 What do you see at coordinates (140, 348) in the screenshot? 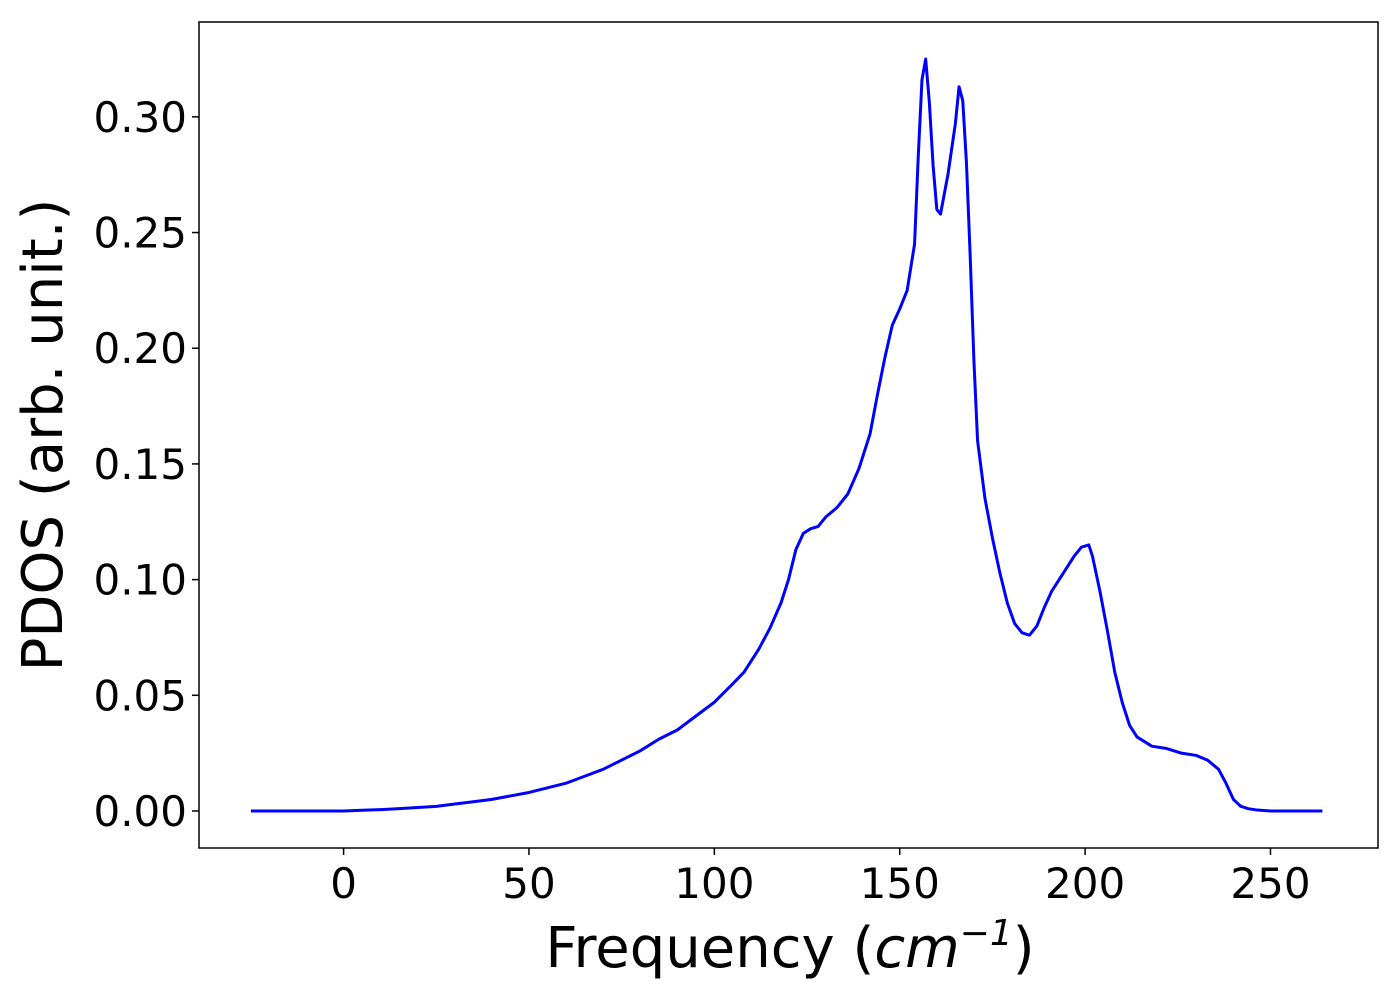
I see `y-tick-label: 0.20` at bounding box center [140, 348].